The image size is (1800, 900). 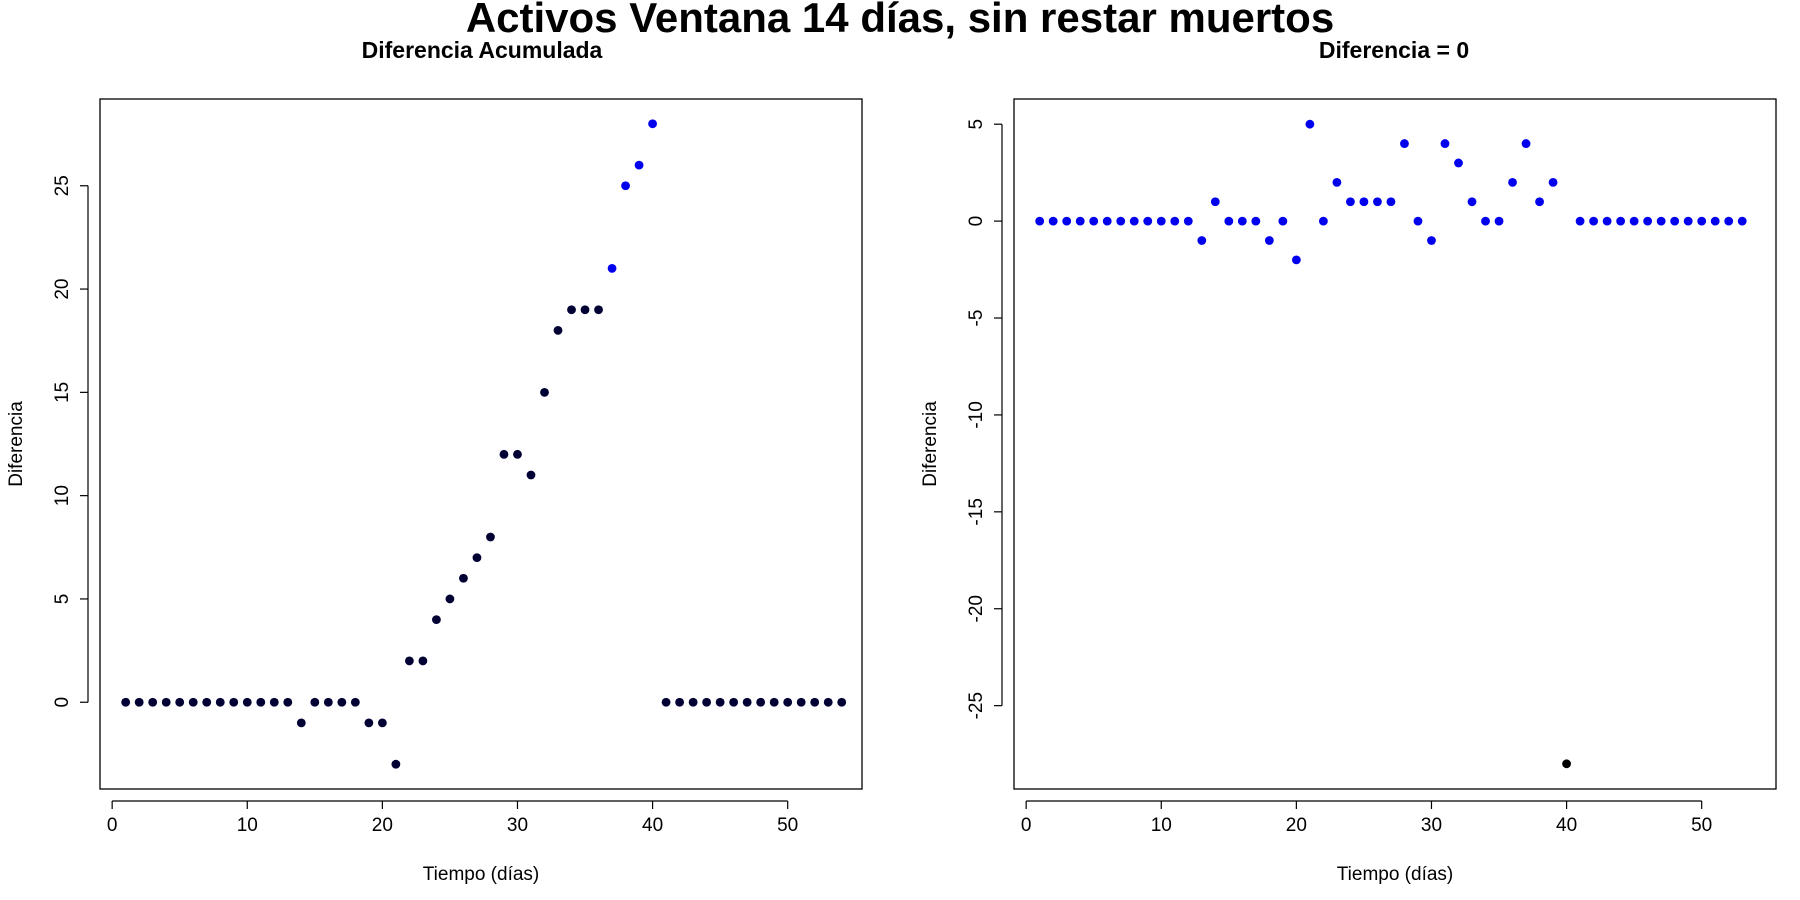 What do you see at coordinates (1701, 825) in the screenshot?
I see `x-tick-label: 50` at bounding box center [1701, 825].